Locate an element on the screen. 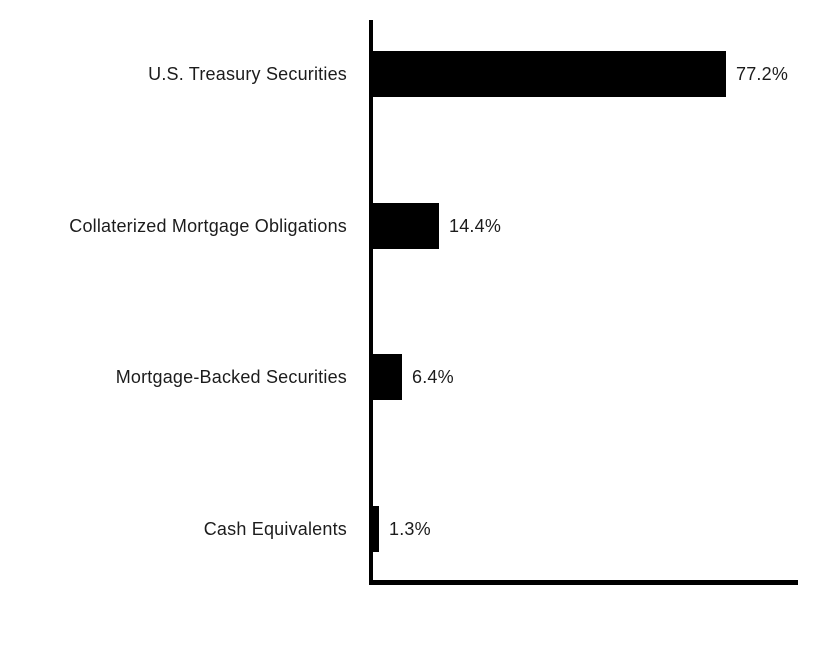 This screenshot has width=828, height=648. value-label: 1.3% is located at coordinates (410, 528).